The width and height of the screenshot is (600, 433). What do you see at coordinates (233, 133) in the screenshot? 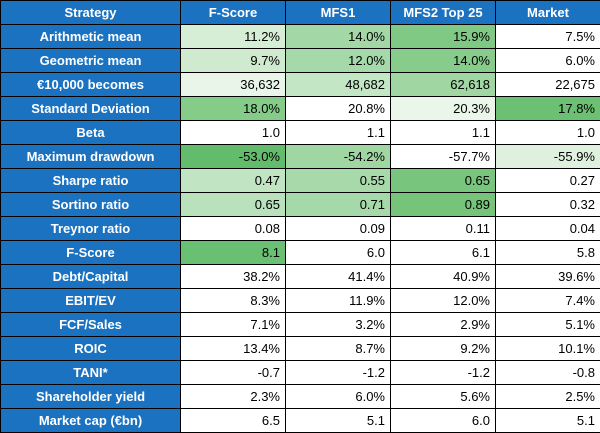
I see `cell-f-score: 1.0` at bounding box center [233, 133].